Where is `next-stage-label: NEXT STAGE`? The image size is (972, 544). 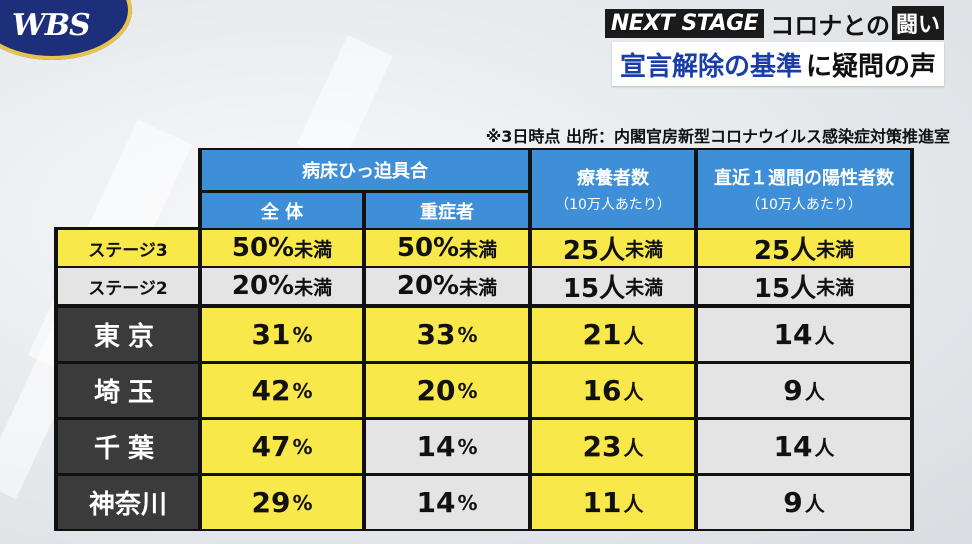 next-stage-label: NEXT STAGE is located at coordinates (684, 23).